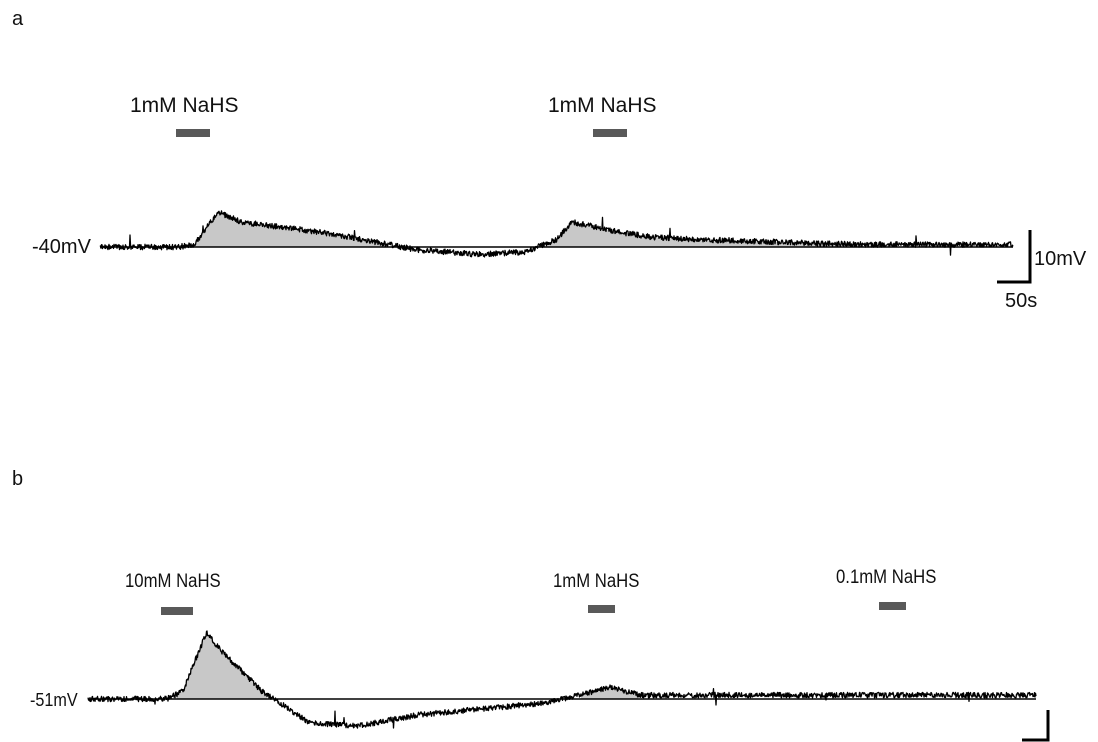 This screenshot has width=1098, height=742. I want to click on membrane-trace-b, so click(562, 679).